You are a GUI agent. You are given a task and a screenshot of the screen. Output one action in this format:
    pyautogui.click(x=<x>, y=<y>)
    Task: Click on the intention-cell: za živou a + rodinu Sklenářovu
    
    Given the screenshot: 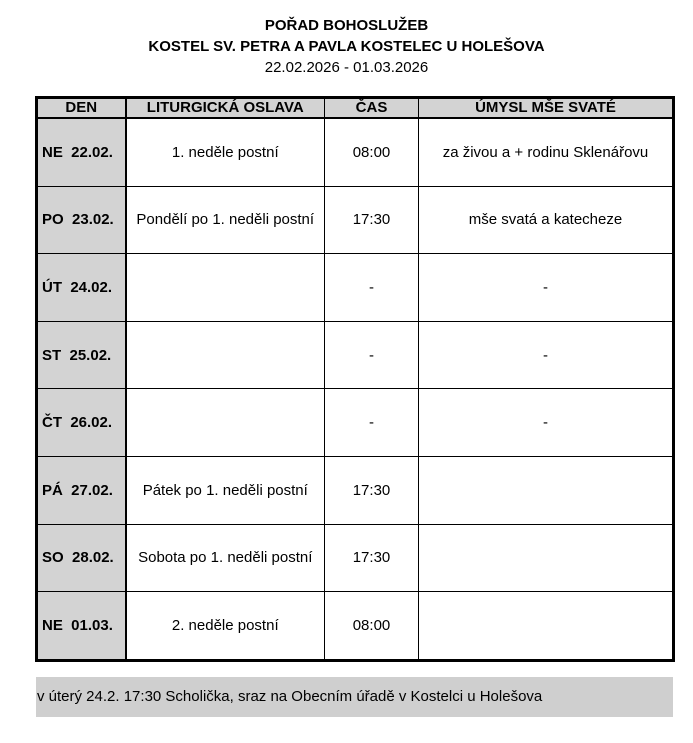 What is the action you would take?
    pyautogui.click(x=546, y=152)
    